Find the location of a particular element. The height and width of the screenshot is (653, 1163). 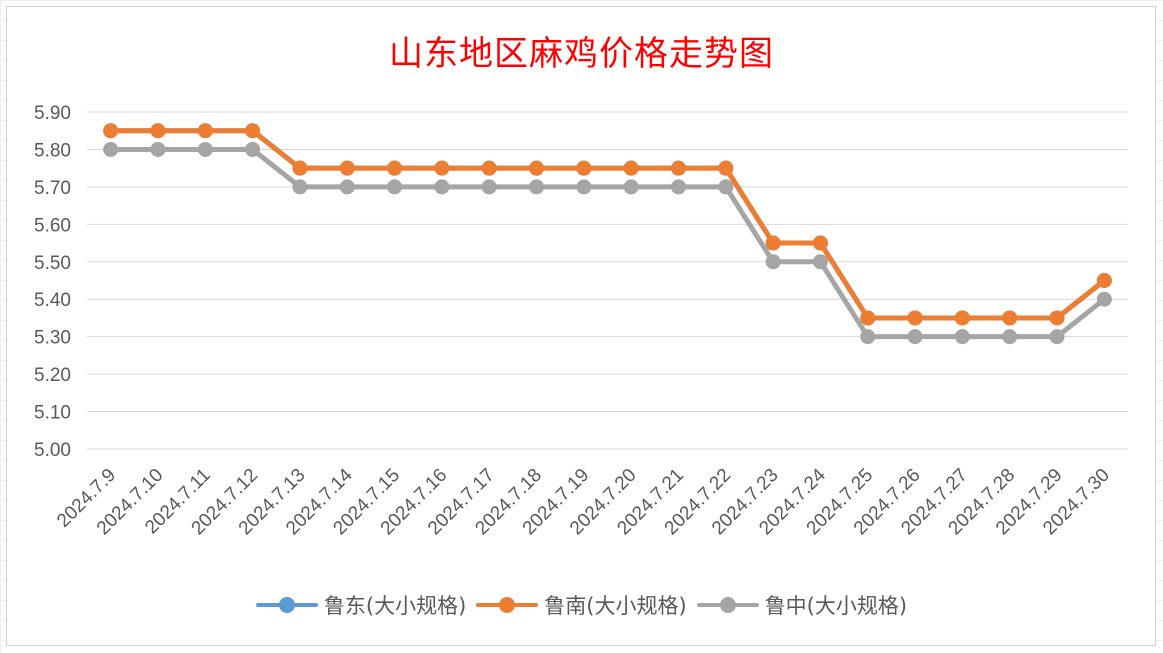

legend-marker-lunan is located at coordinates (507, 605).